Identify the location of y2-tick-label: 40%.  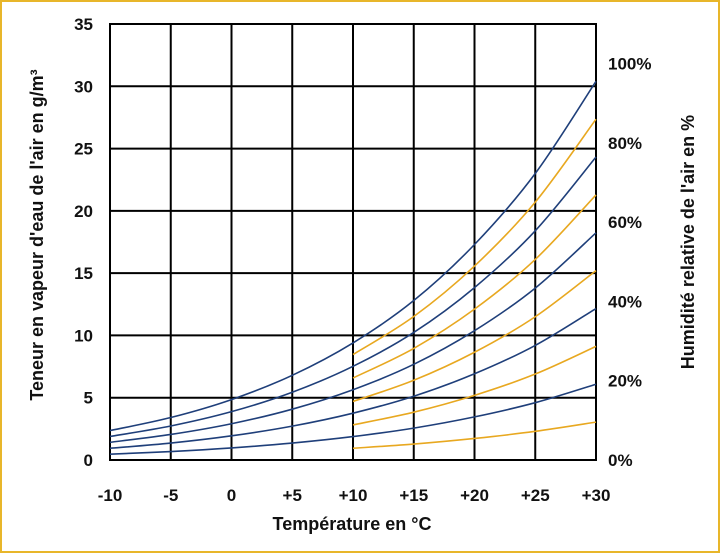
(625, 301).